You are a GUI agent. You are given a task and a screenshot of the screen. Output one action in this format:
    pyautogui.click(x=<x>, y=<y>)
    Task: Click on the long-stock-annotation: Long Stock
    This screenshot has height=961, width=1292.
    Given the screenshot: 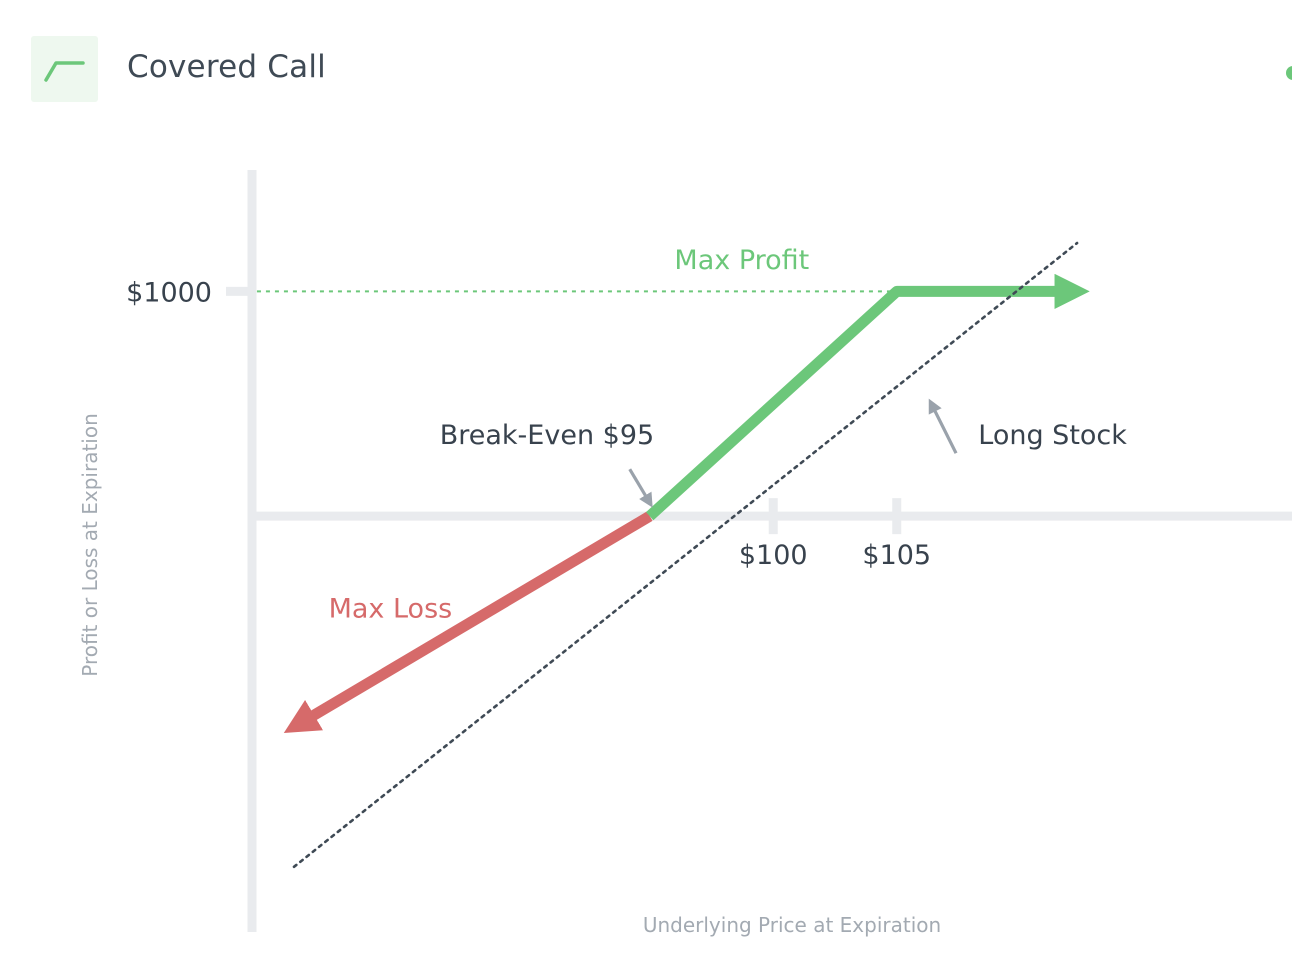 What is the action you would take?
    pyautogui.click(x=1052, y=435)
    